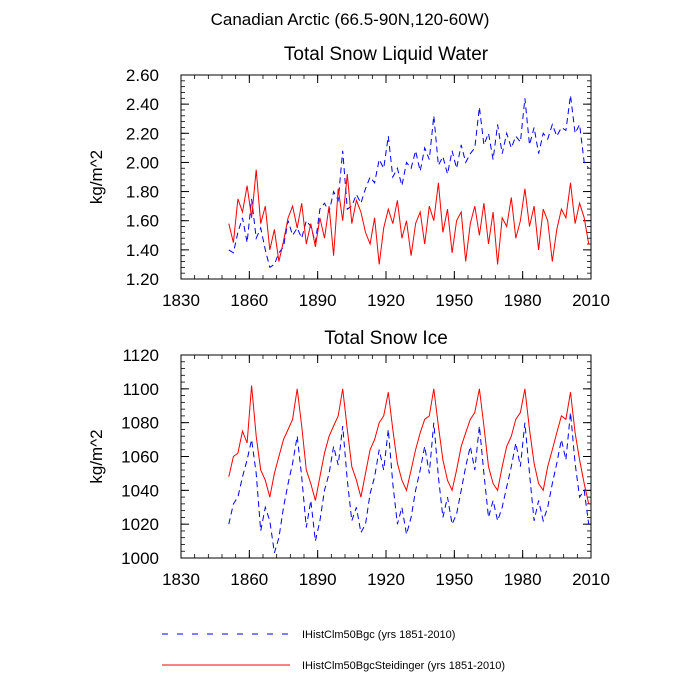  What do you see at coordinates (378, 635) in the screenshot?
I see `legend-label: IHistClm50Bgc (yrs 1851-2010)` at bounding box center [378, 635].